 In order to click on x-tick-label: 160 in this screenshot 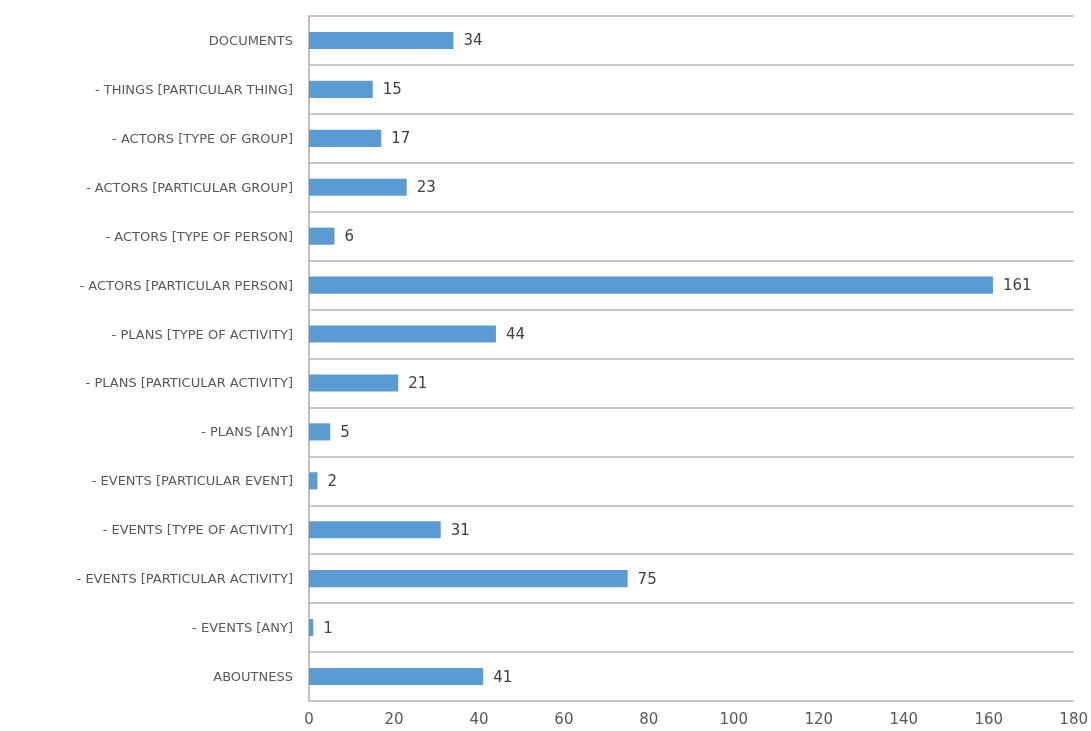, I will do `click(989, 718)`.